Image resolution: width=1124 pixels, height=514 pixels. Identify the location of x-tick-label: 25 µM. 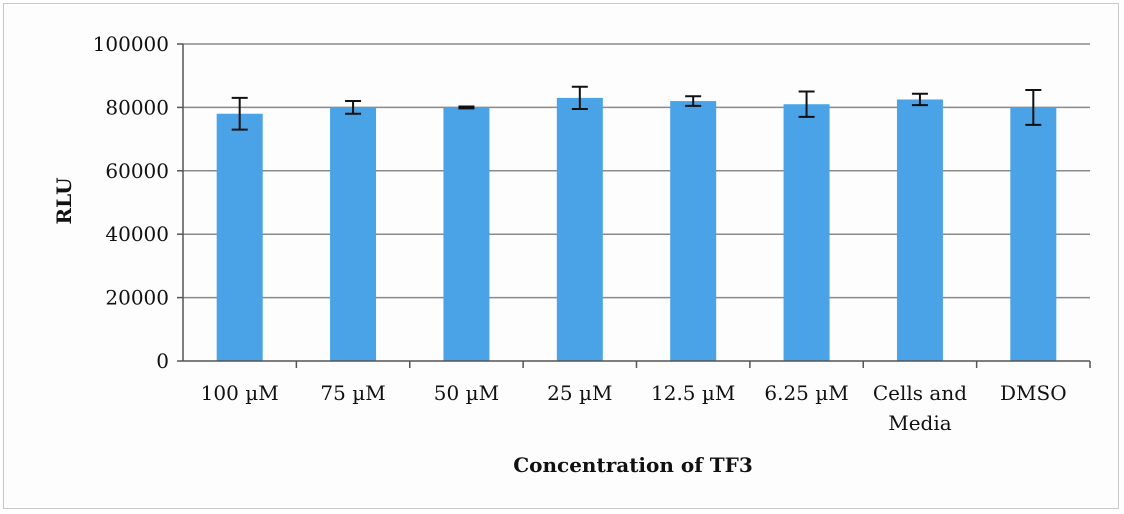
(579, 393).